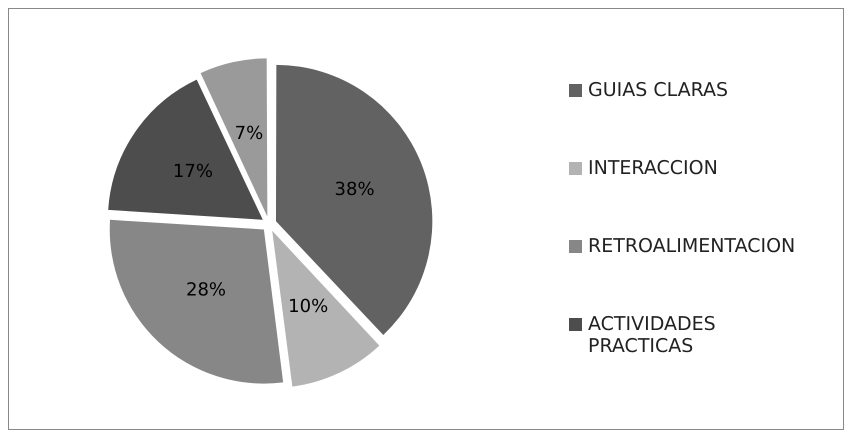 The height and width of the screenshot is (440, 854). Describe the element at coordinates (308, 306) in the screenshot. I see `data-label: 10%` at that location.